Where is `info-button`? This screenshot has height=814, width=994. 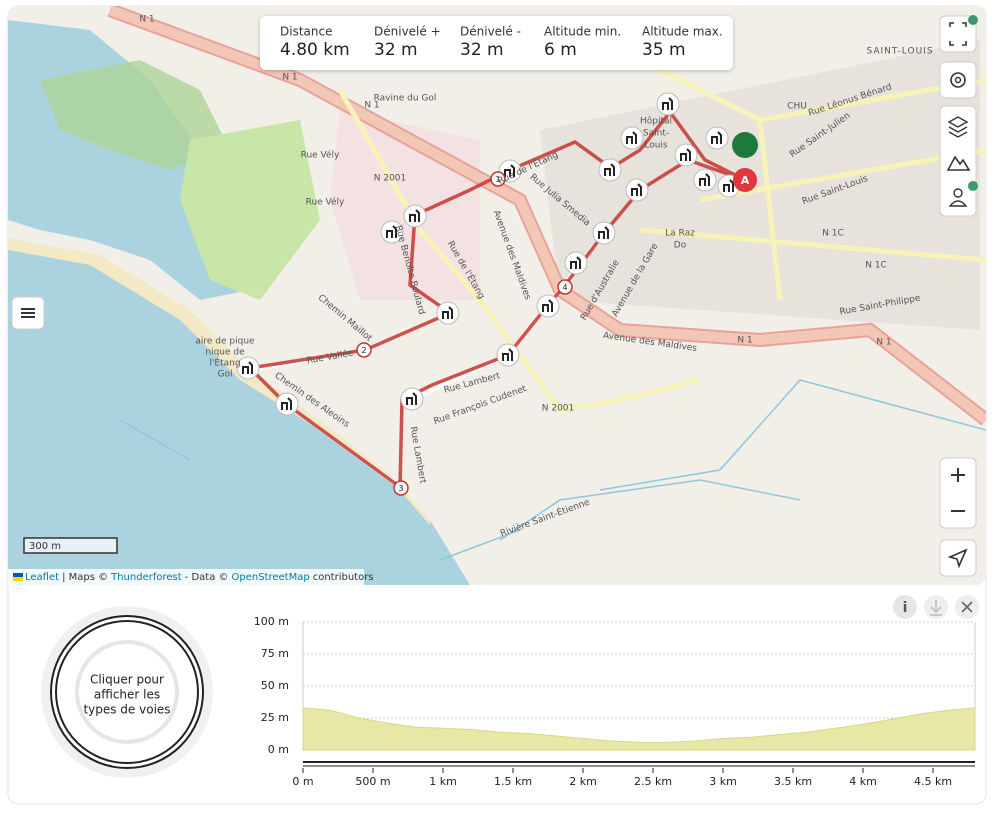 info-button is located at coordinates (905, 607).